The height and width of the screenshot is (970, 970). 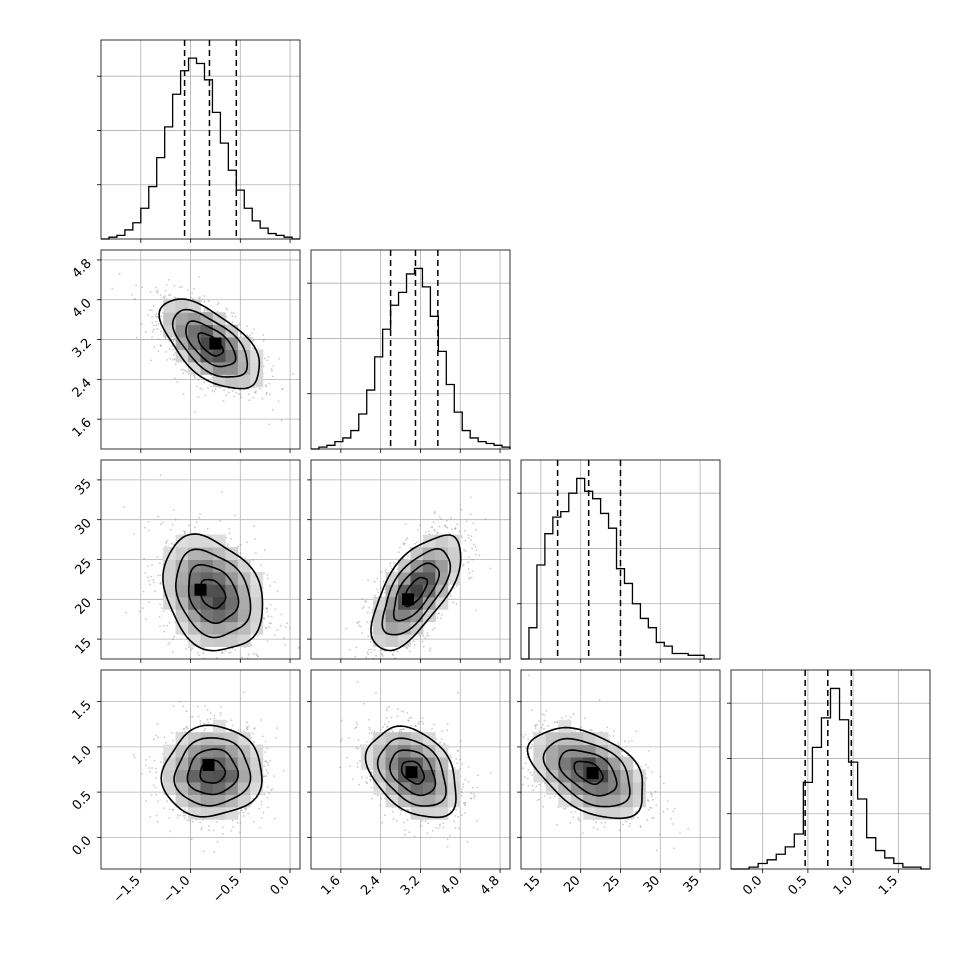 What do you see at coordinates (652, 884) in the screenshot?
I see `x-tick-label: 30` at bounding box center [652, 884].